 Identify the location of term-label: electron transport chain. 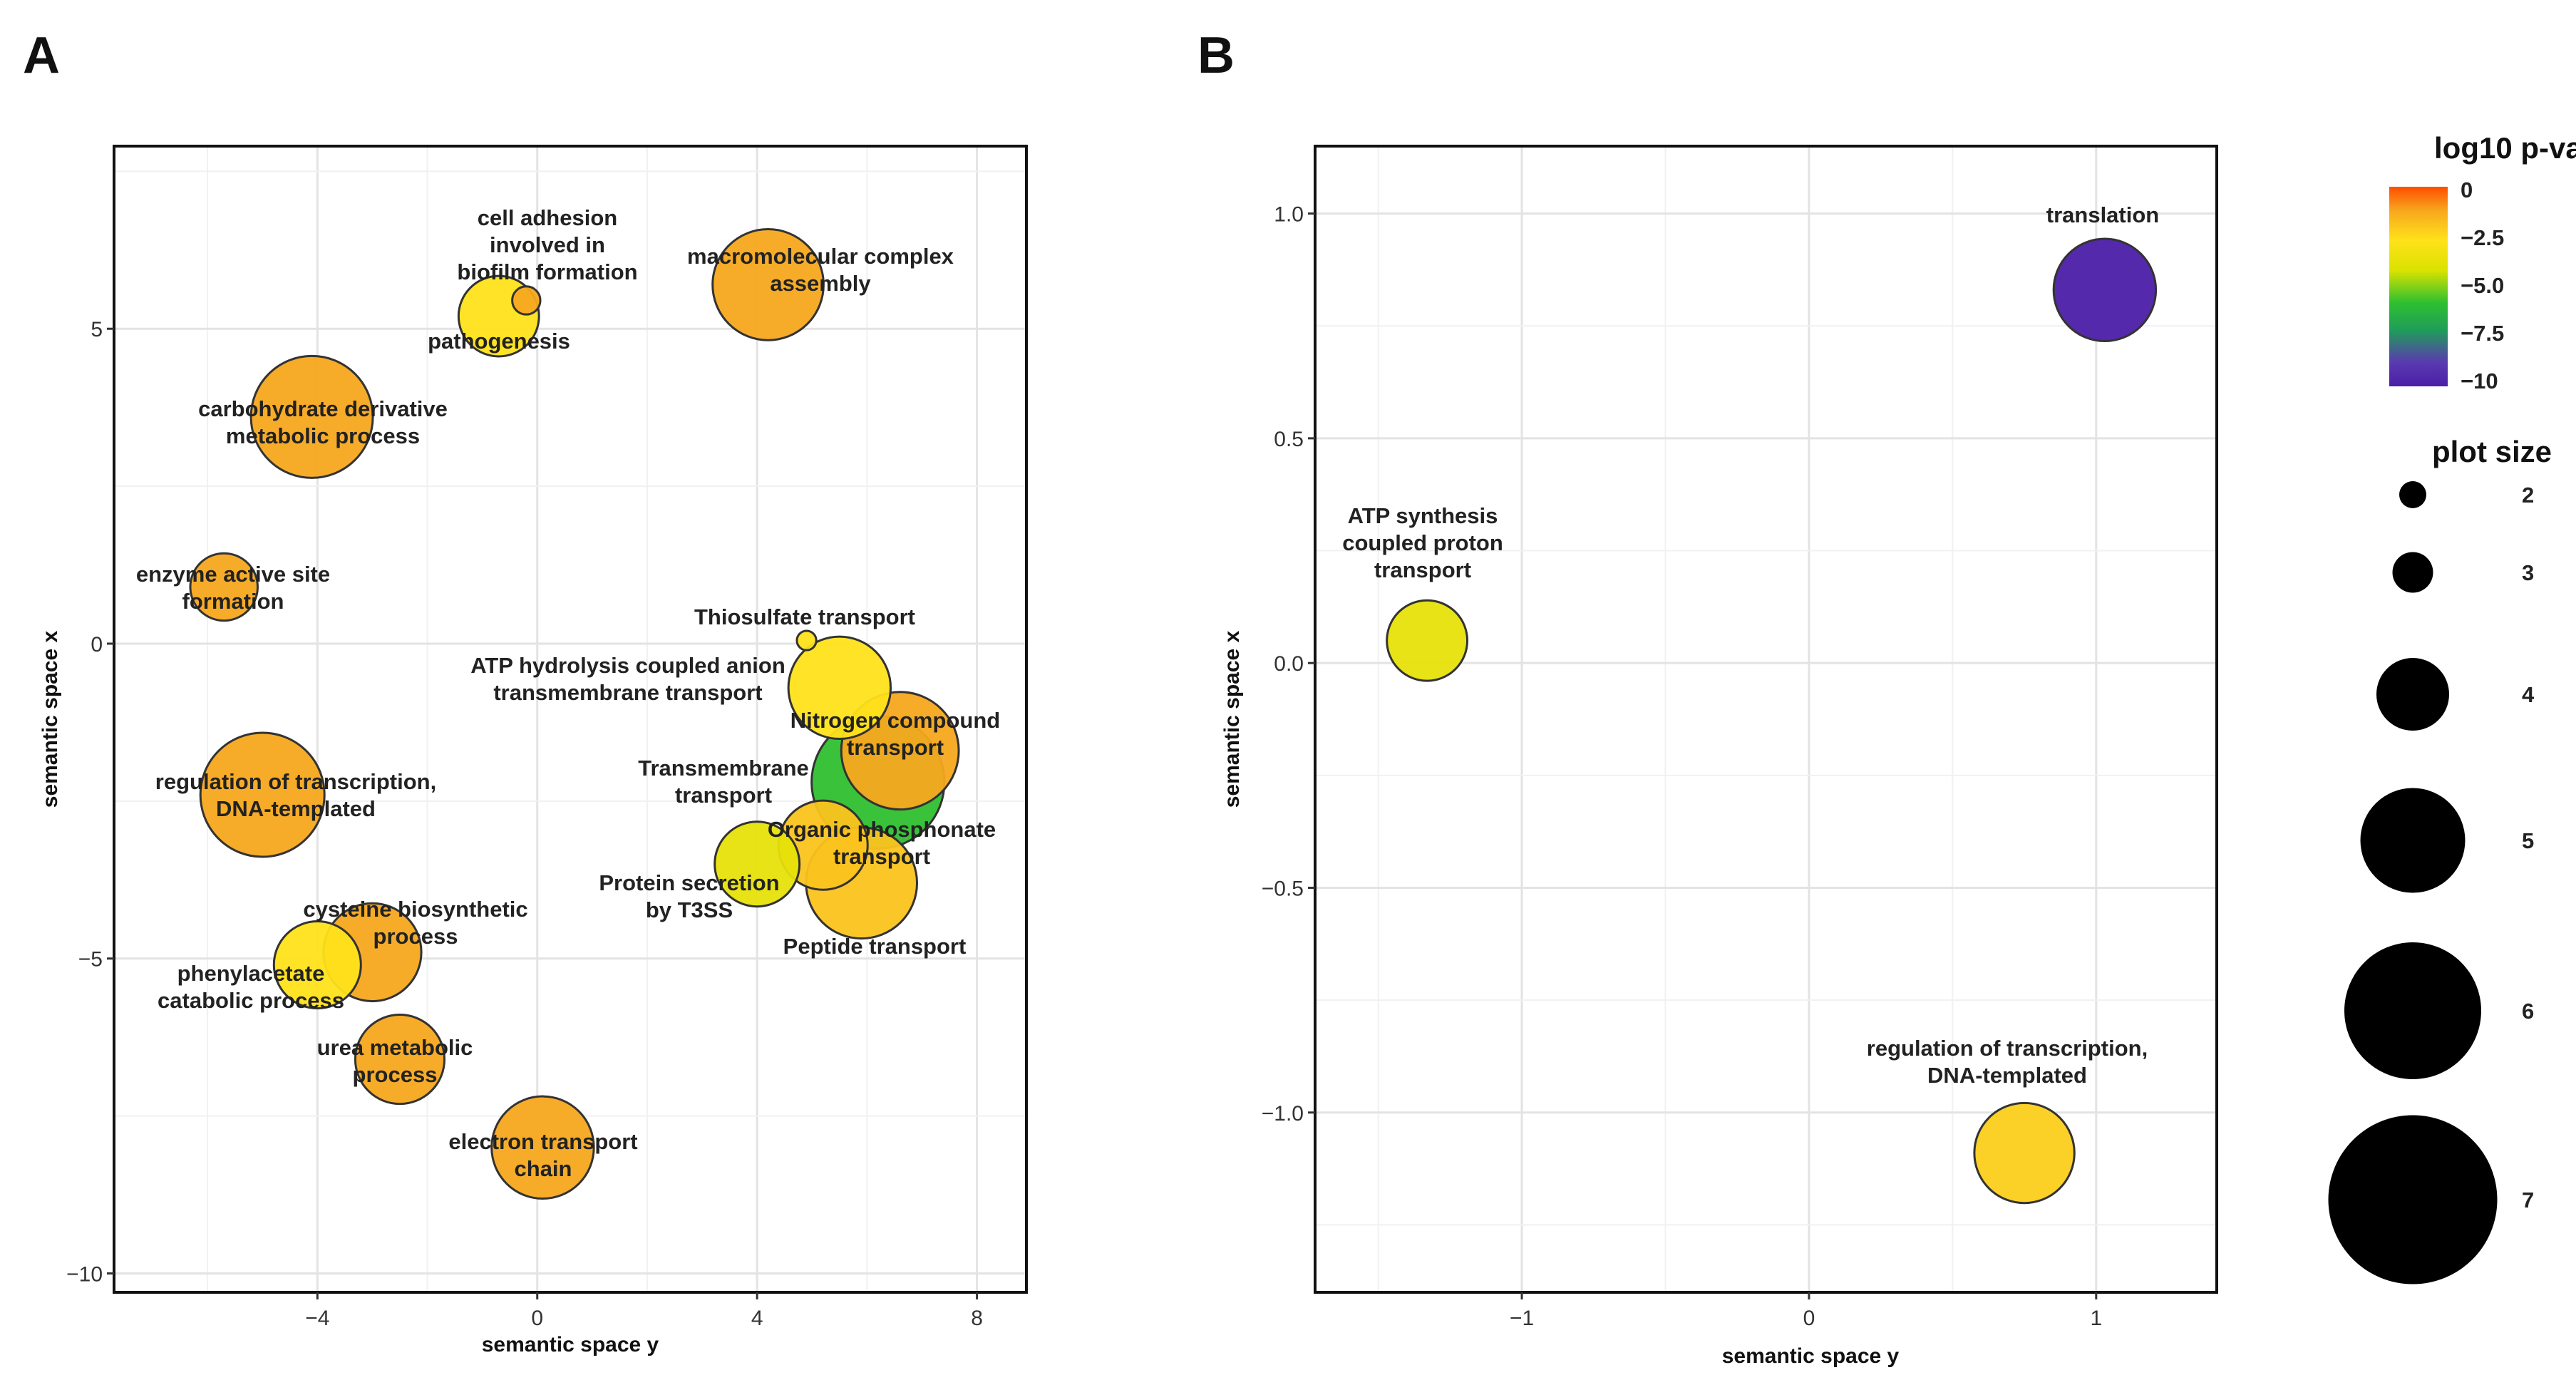
(542, 1155).